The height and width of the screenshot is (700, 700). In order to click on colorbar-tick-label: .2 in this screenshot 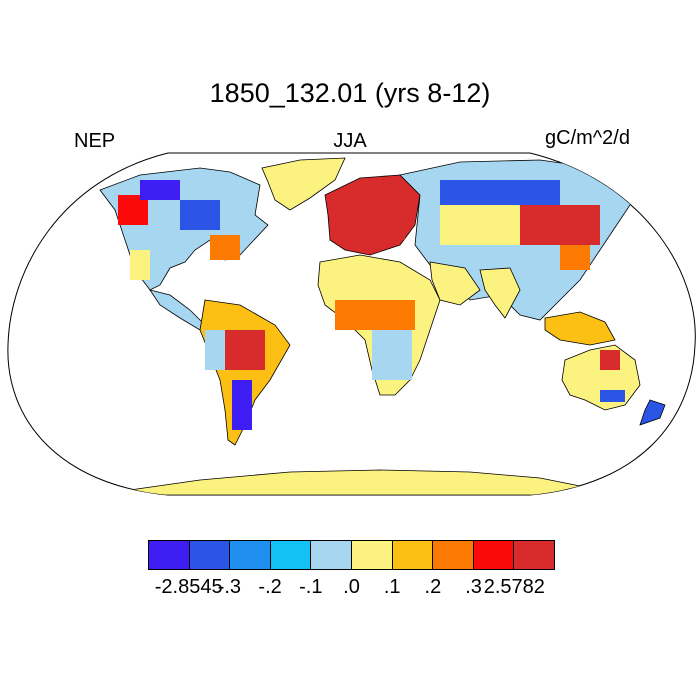, I will do `click(433, 587)`.